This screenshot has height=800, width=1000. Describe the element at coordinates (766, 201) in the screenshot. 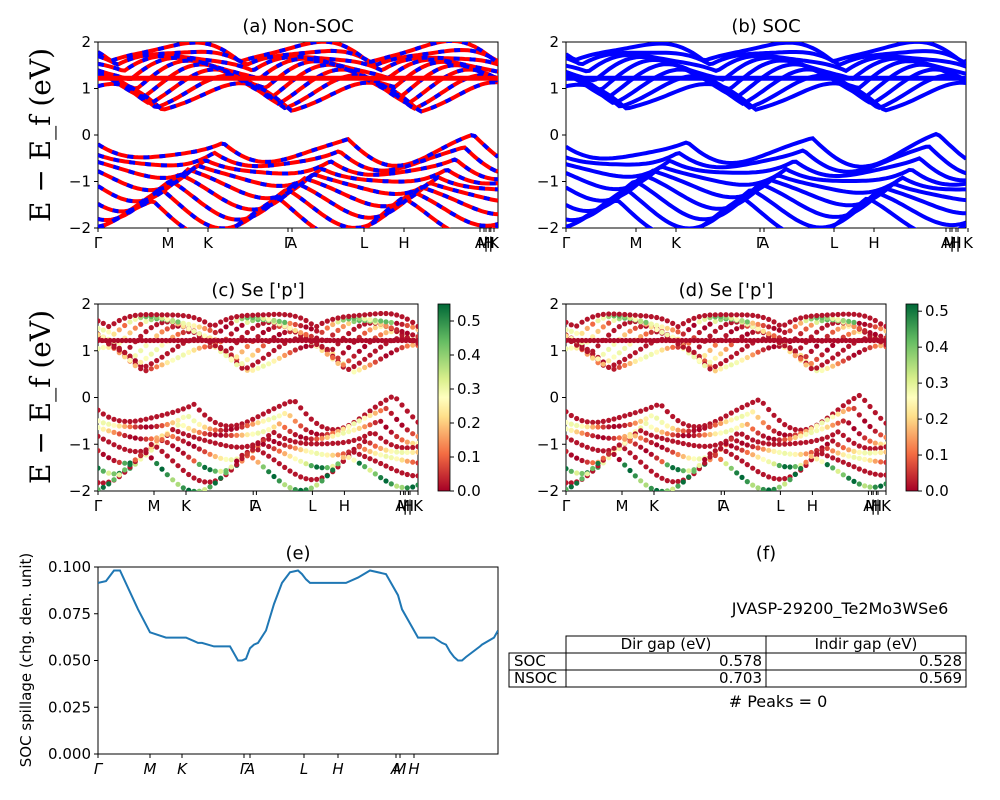

I see `band-line` at that location.